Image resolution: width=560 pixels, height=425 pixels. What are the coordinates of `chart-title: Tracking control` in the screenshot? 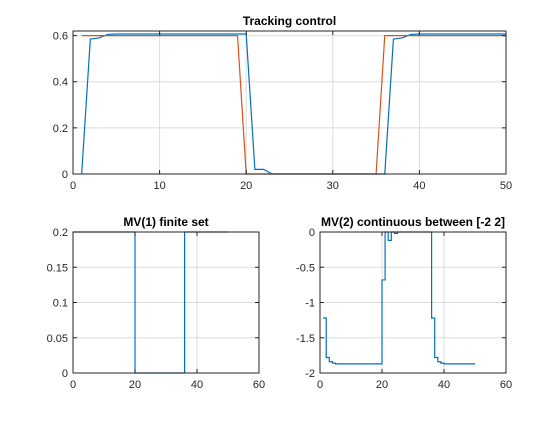 It's located at (289, 21).